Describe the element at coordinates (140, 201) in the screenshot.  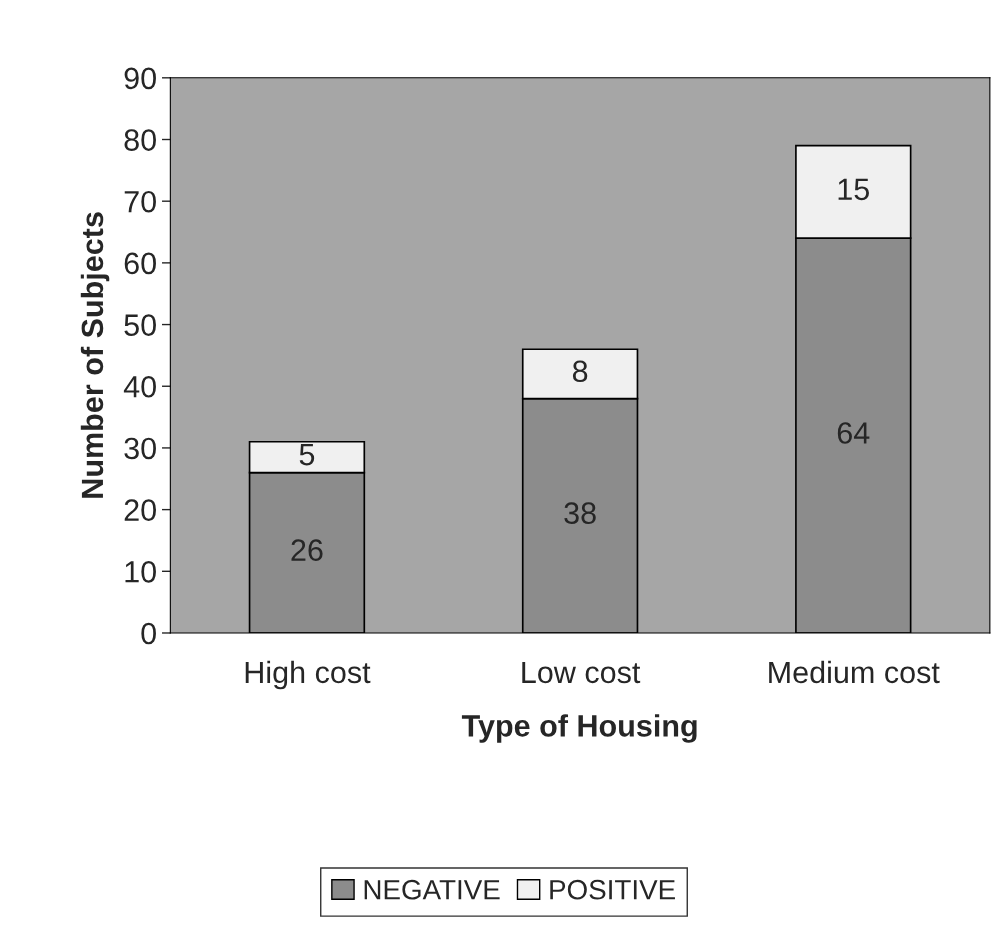
I see `y-tick-label: 70` at that location.